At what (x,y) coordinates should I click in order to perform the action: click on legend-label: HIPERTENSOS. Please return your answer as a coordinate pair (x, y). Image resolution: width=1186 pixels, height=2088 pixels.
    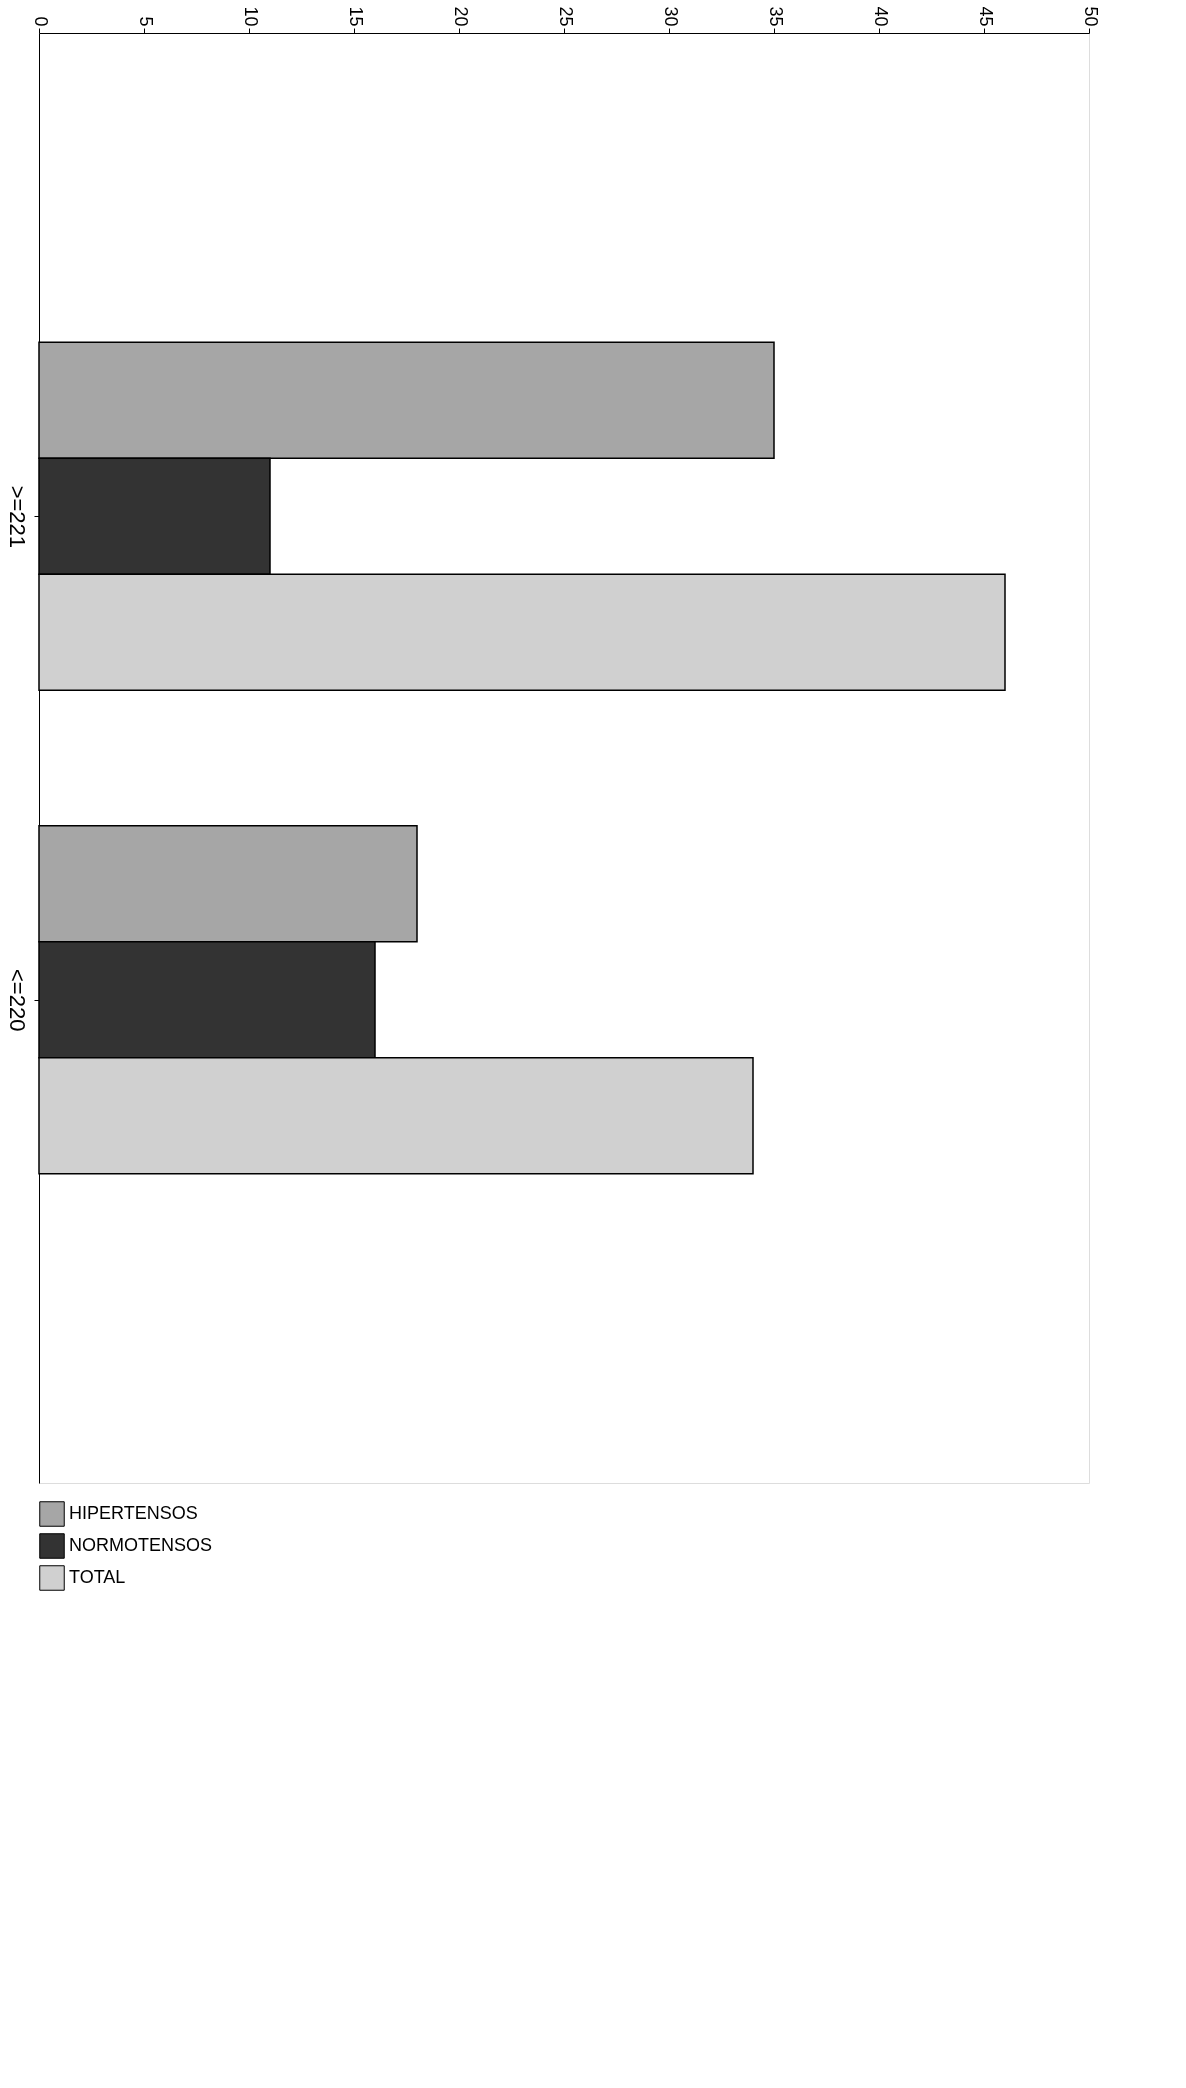
    Looking at the image, I should click on (133, 1513).